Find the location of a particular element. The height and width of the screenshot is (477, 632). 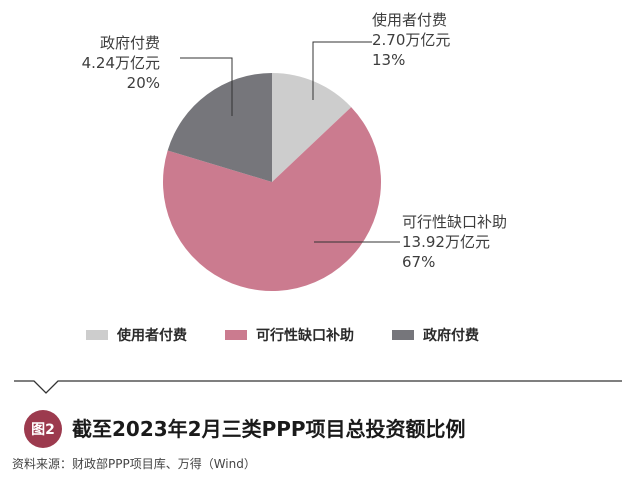

callout-user-label: 使用者付费 is located at coordinates (410, 20).